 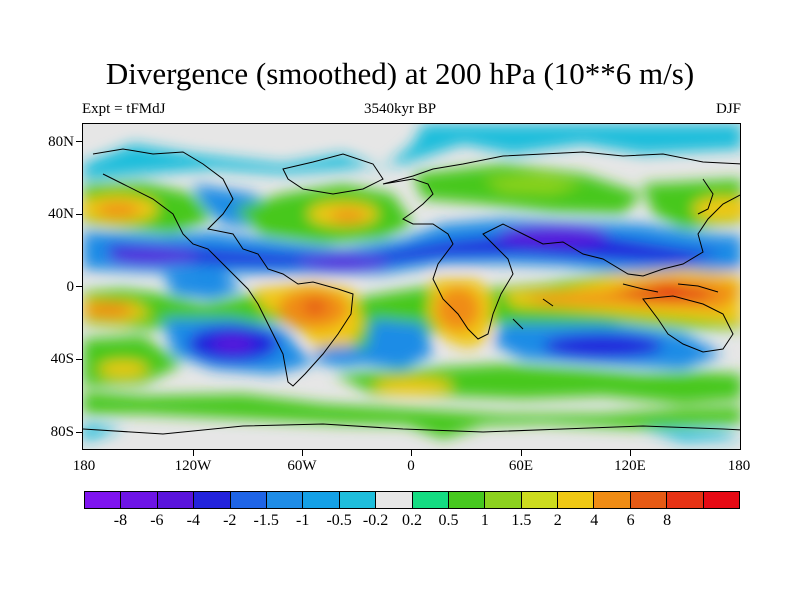 I want to click on colorbar-label: -4, so click(x=193, y=520).